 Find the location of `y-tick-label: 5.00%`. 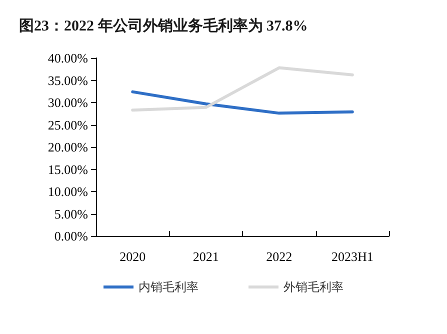

y-tick-label: 5.00% is located at coordinates (71, 214).